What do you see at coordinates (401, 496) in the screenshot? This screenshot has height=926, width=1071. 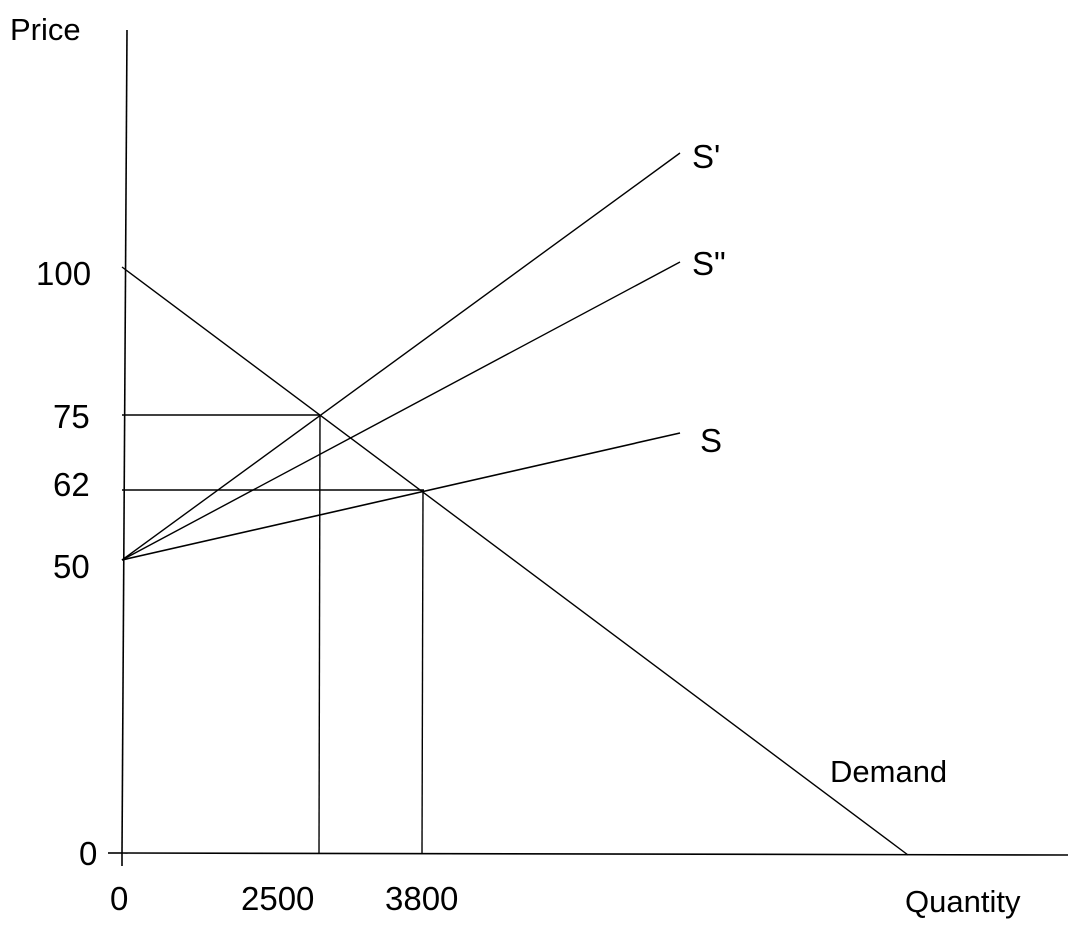 I see `supply-curve-s` at bounding box center [401, 496].